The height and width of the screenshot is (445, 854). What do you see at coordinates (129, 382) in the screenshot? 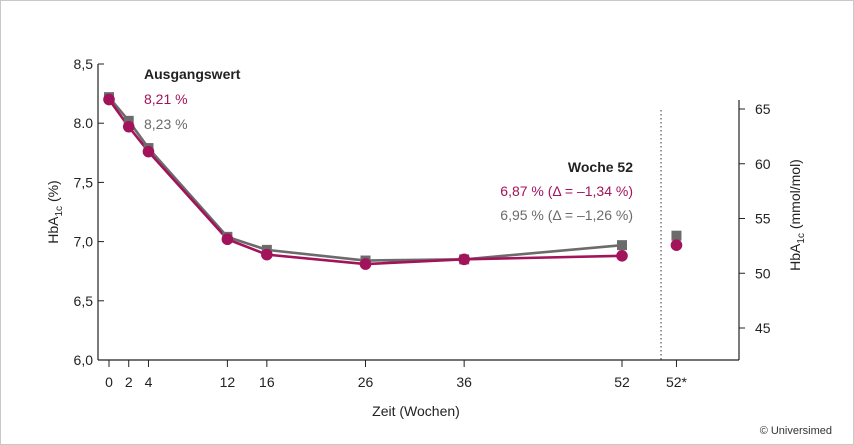
I see `x-tick-label: 2` at bounding box center [129, 382].